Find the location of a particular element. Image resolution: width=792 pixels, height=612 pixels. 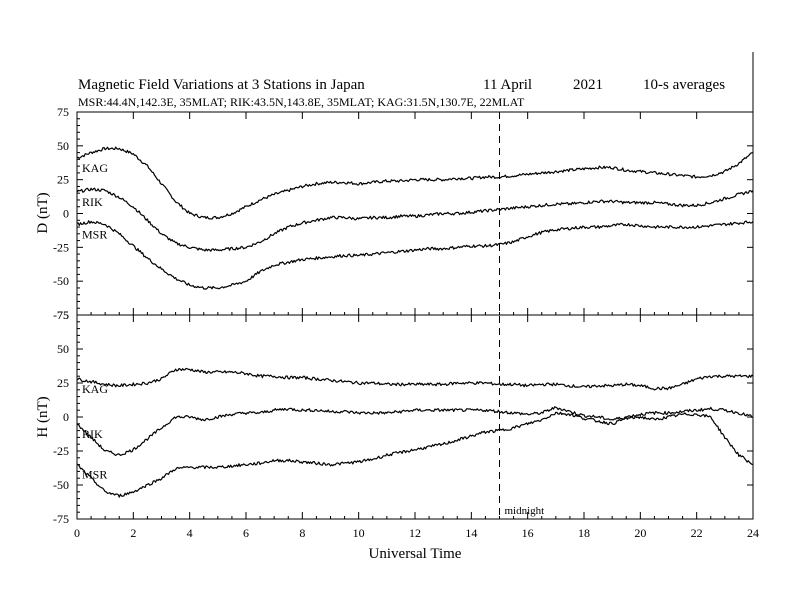

xtick-label: 16 is located at coordinates (528, 533).